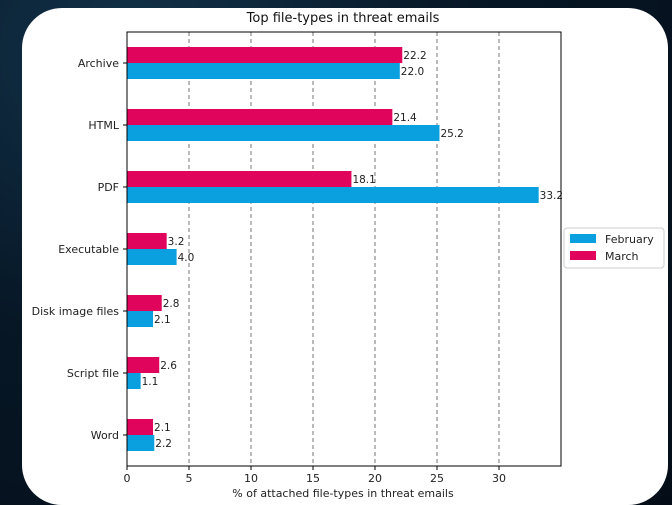  Describe the element at coordinates (88, 249) in the screenshot. I see `y-tick-label: Executable` at that location.